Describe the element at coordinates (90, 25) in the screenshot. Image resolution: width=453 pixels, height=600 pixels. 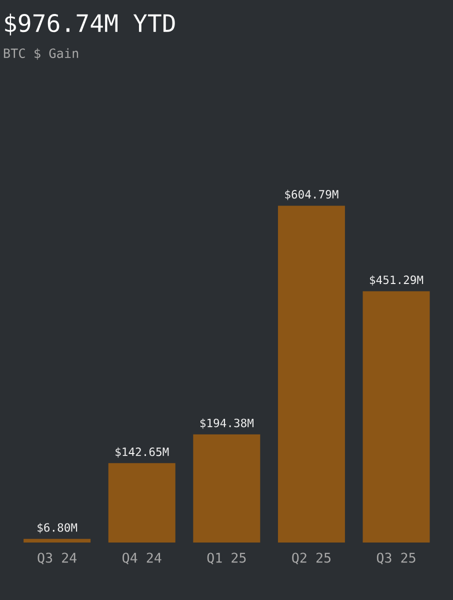
I see `chart-title: $976.74M YTD` at that location.